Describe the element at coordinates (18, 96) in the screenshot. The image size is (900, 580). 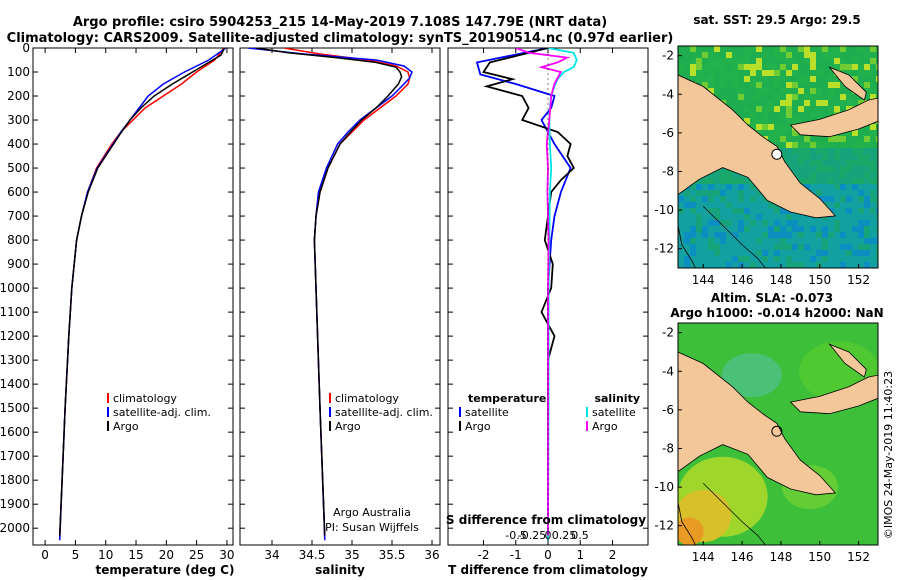
I see `depth-tick-label: 200` at that location.